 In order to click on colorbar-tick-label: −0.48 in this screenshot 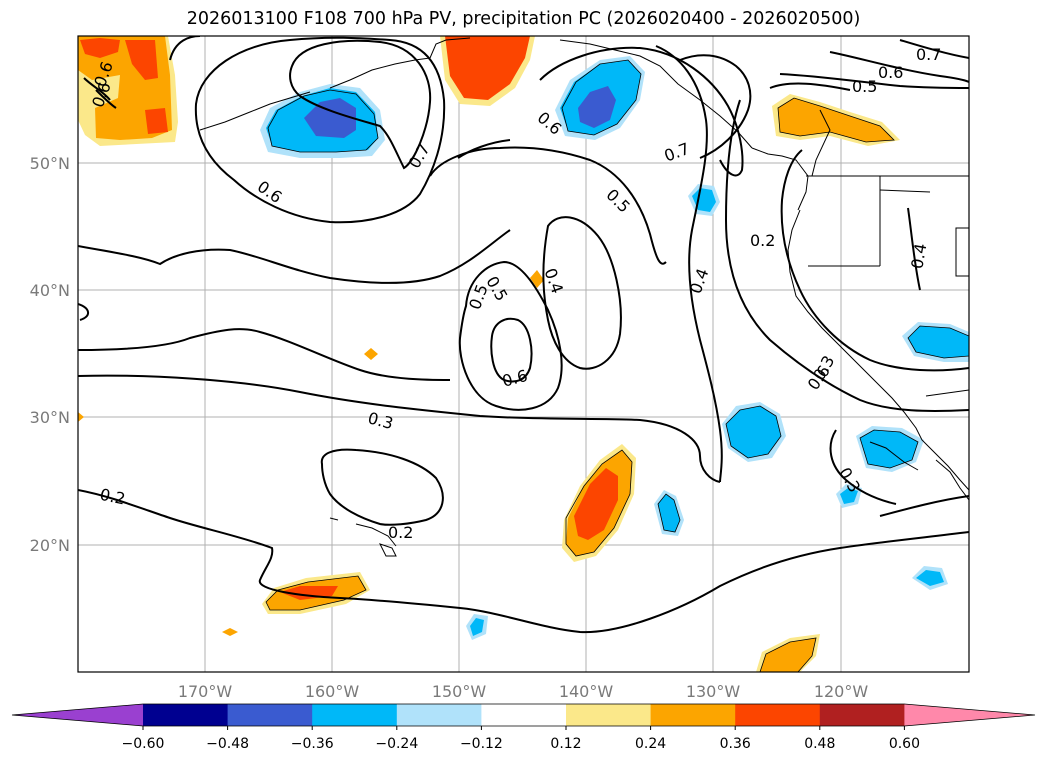, I will do `click(227, 744)`.